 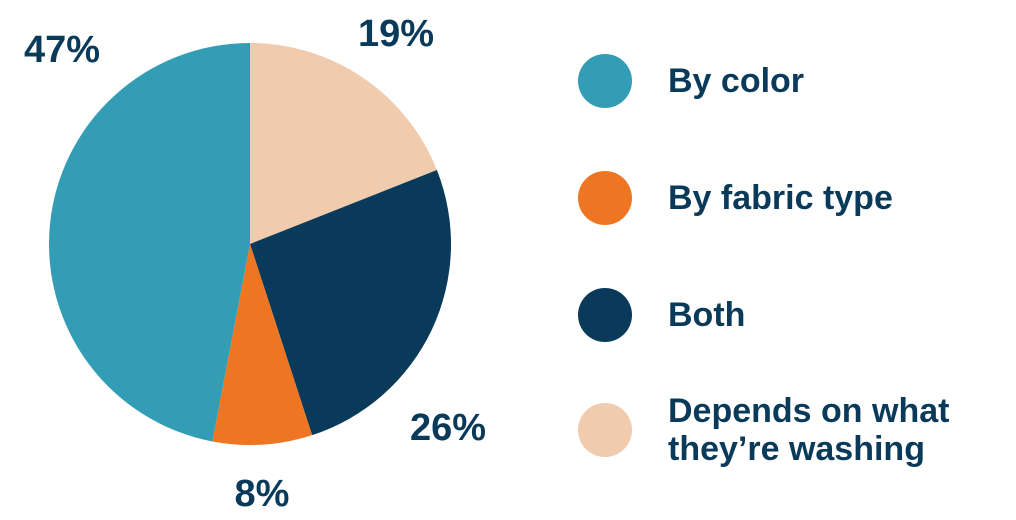 I want to click on legend-label-depends: Depends on what they’re washing, so click(x=809, y=430).